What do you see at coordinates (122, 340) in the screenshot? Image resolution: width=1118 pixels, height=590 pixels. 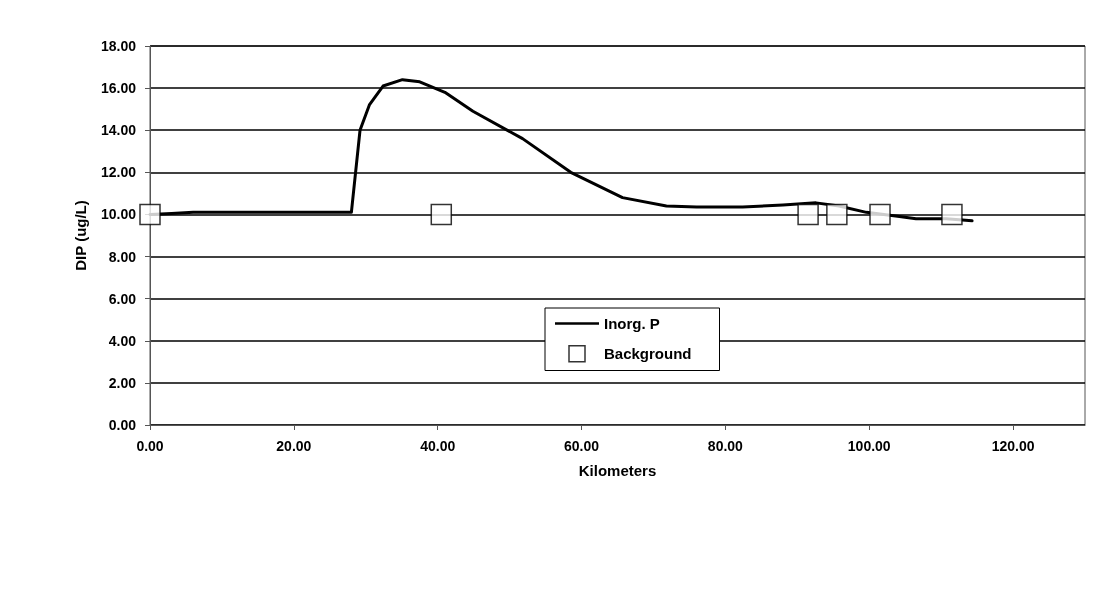 I see `y-tick-label: 4.00` at bounding box center [122, 340].